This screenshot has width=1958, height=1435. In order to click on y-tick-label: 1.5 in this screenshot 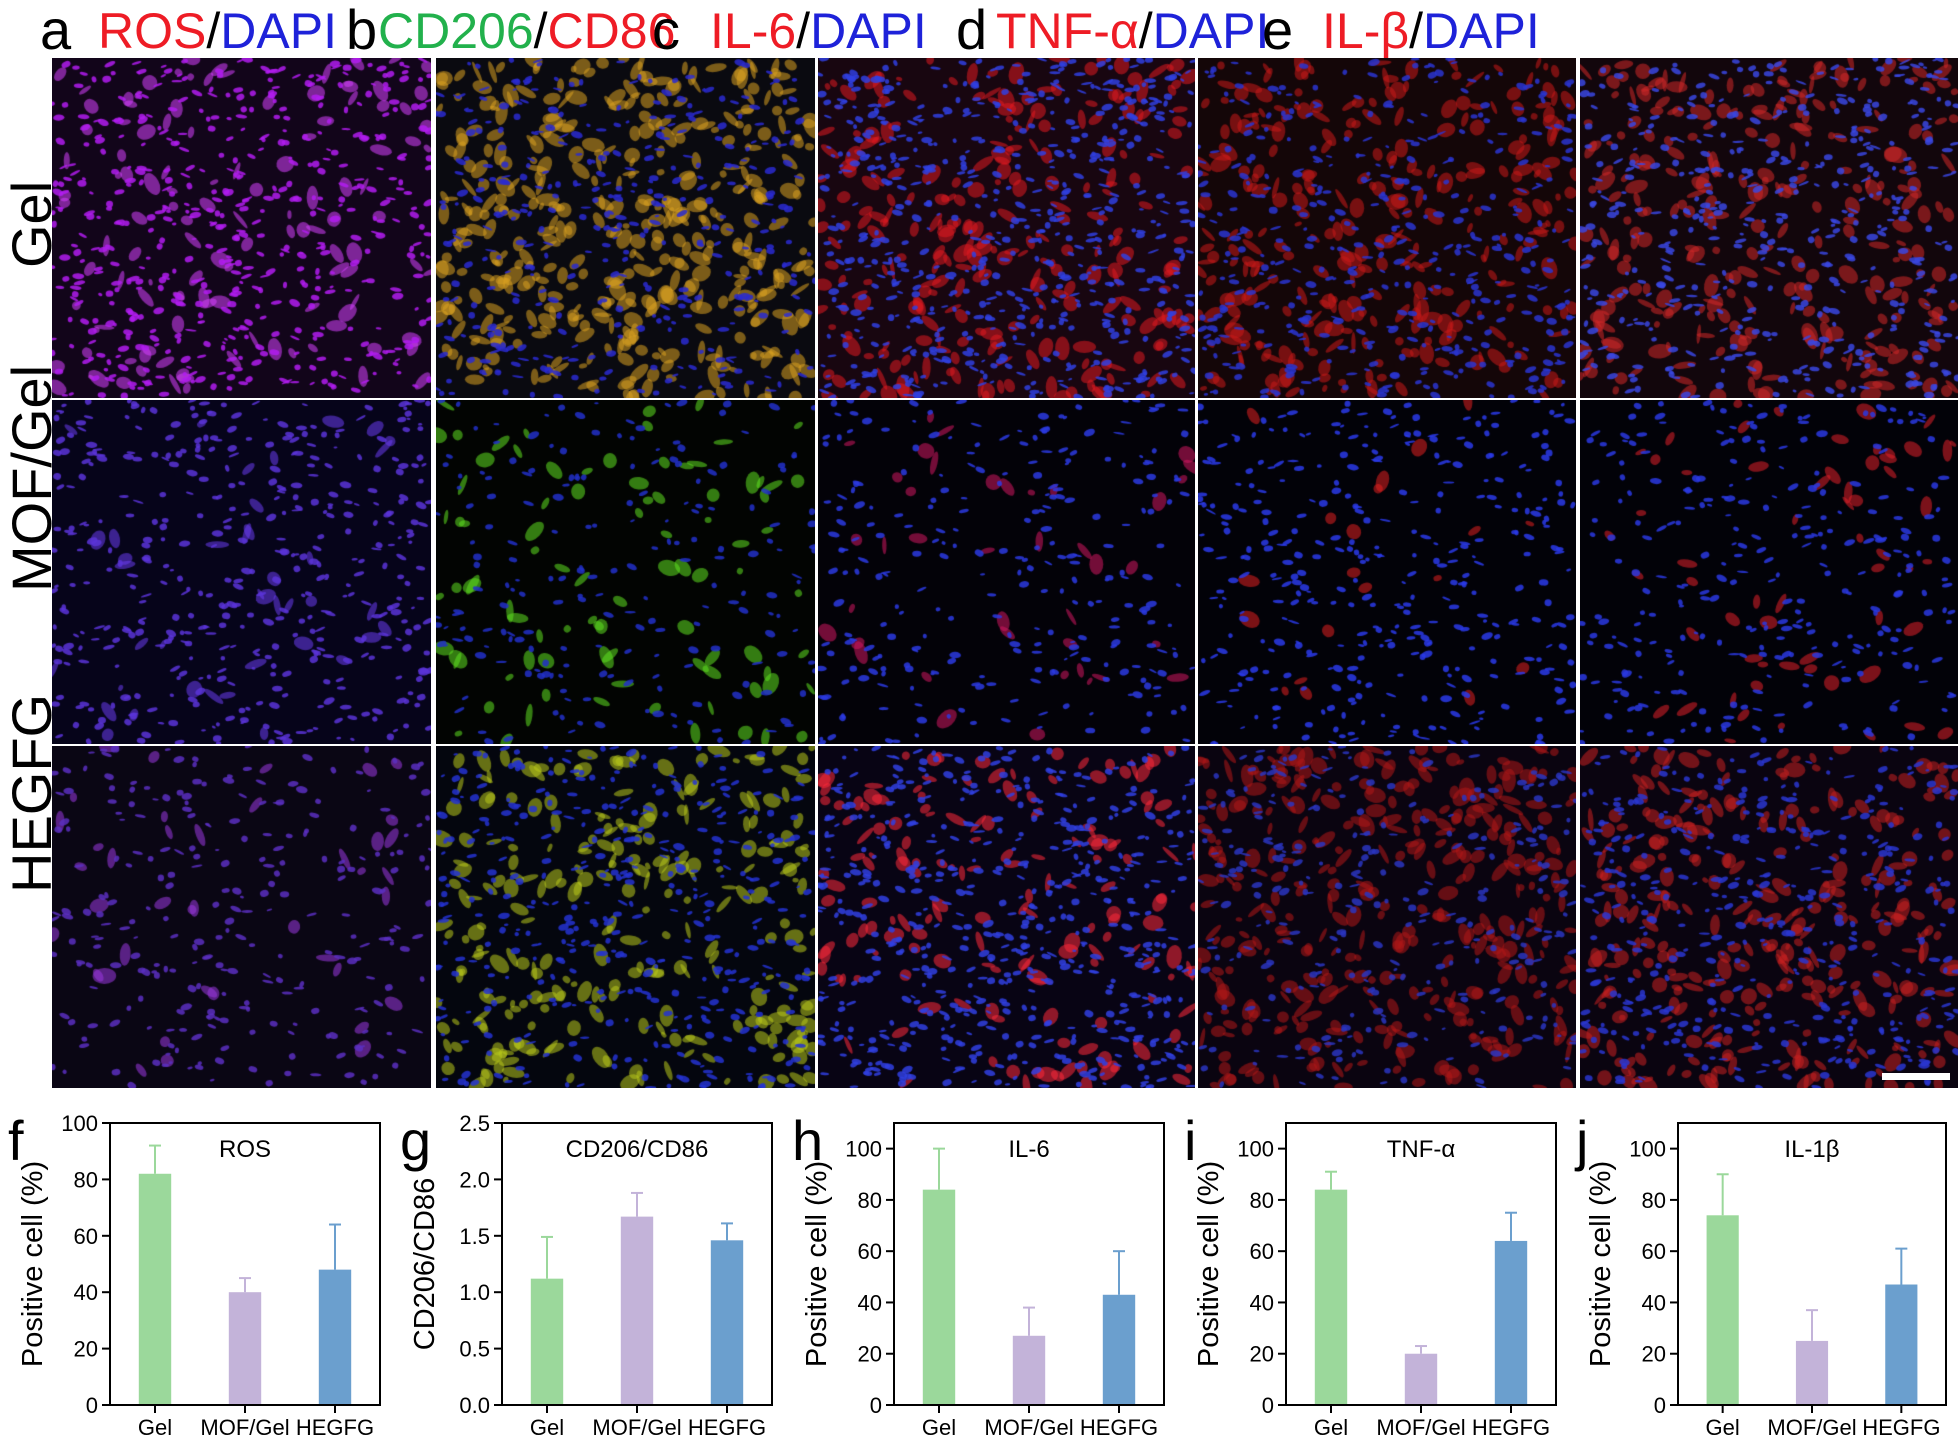, I will do `click(474, 1236)`.